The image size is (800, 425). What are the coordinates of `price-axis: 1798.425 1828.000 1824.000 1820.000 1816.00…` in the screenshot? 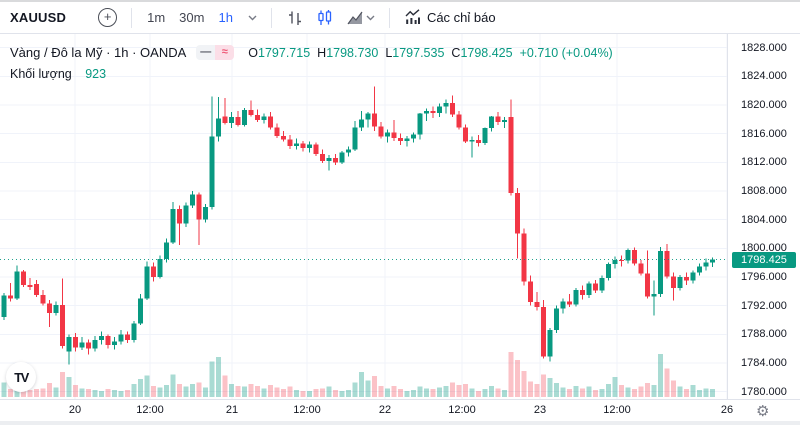 It's located at (763, 216).